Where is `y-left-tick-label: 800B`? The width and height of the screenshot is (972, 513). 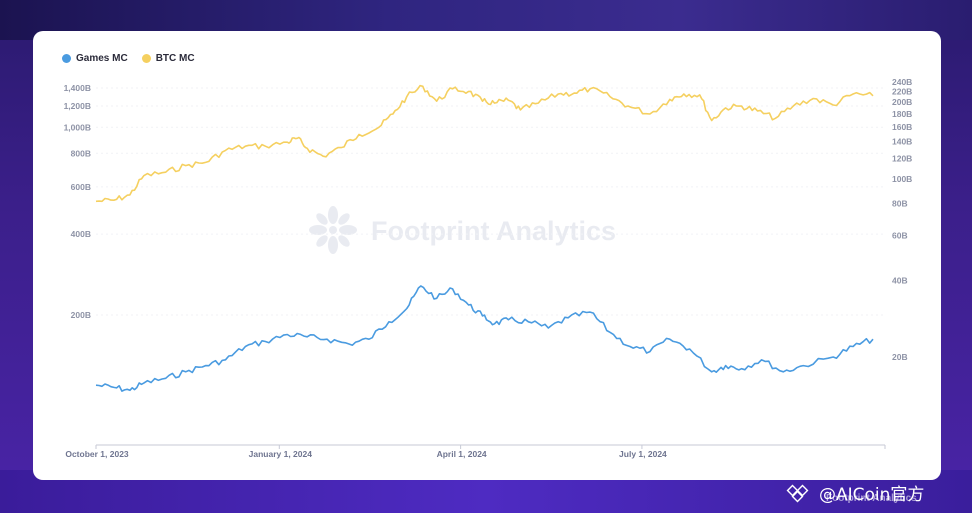 y-left-tick-label: 800B is located at coordinates (81, 153).